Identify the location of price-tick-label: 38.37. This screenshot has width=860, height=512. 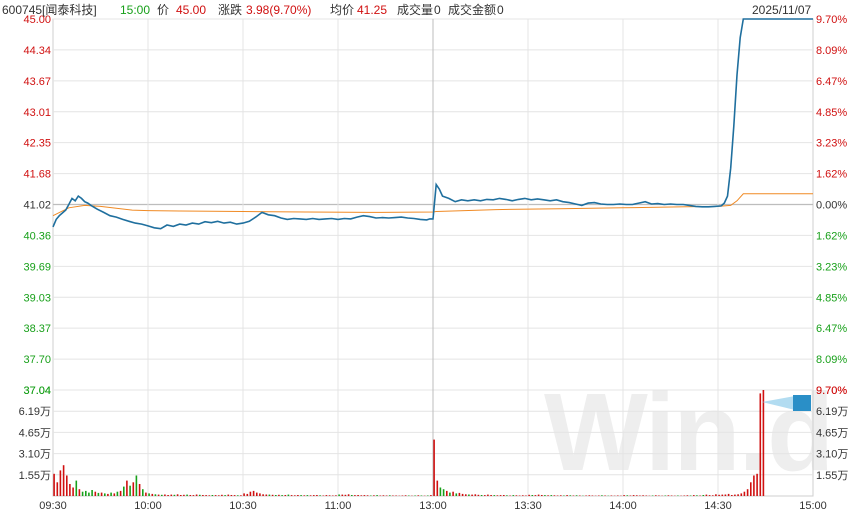
(37, 329).